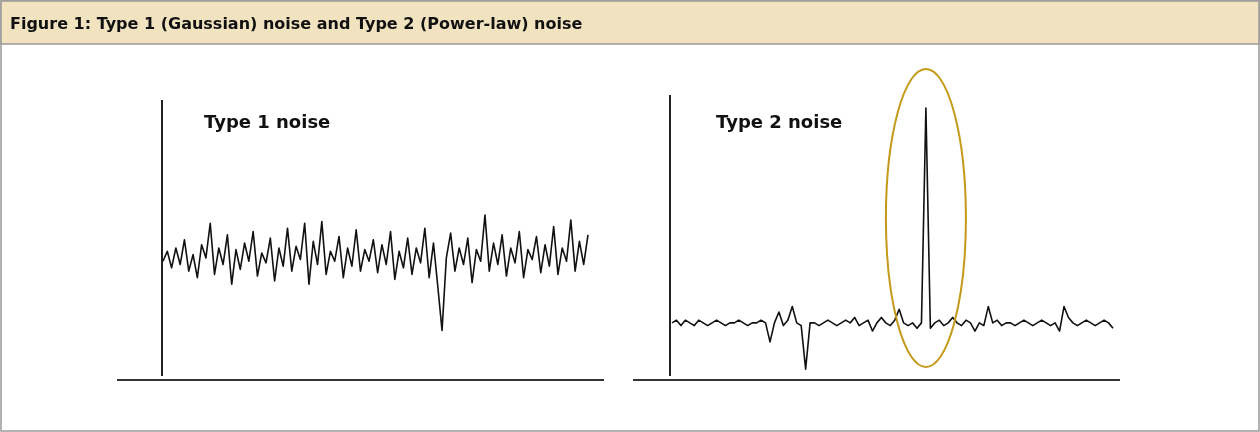 This screenshot has height=432, width=1260. Describe the element at coordinates (779, 121) in the screenshot. I see `chart-title: Type 2 noise` at that location.